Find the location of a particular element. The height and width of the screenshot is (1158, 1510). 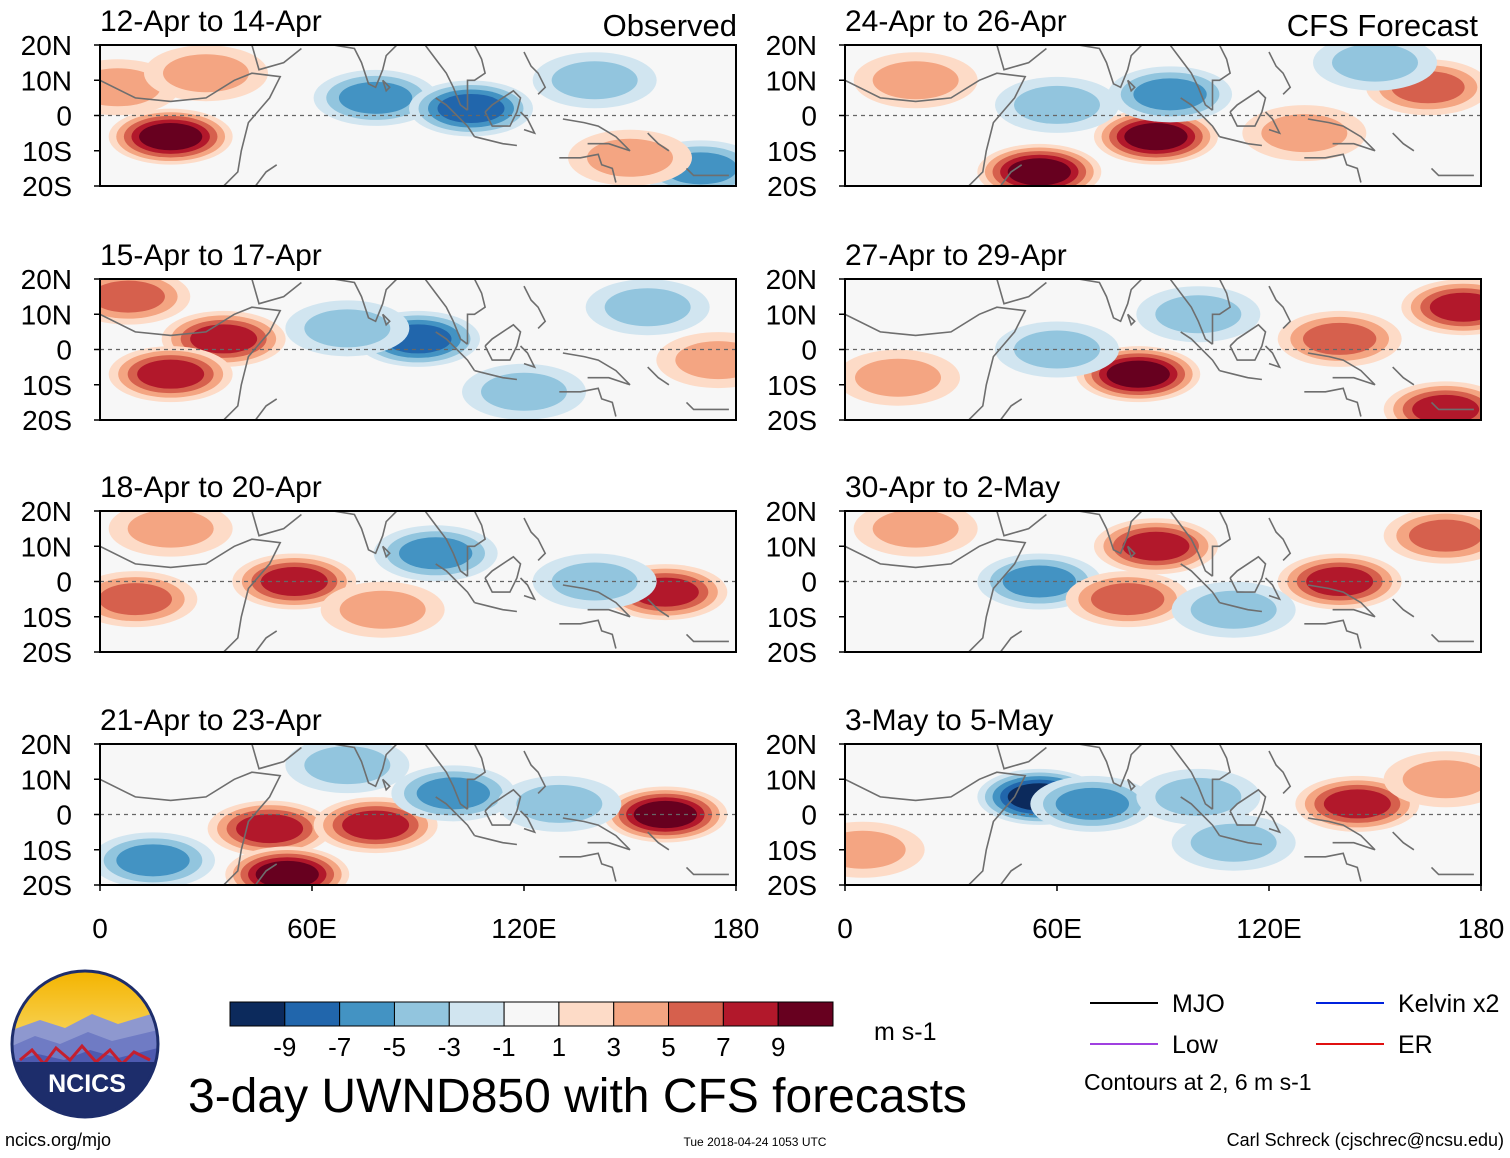

ncics-logo: NCICS is located at coordinates (85, 1044).